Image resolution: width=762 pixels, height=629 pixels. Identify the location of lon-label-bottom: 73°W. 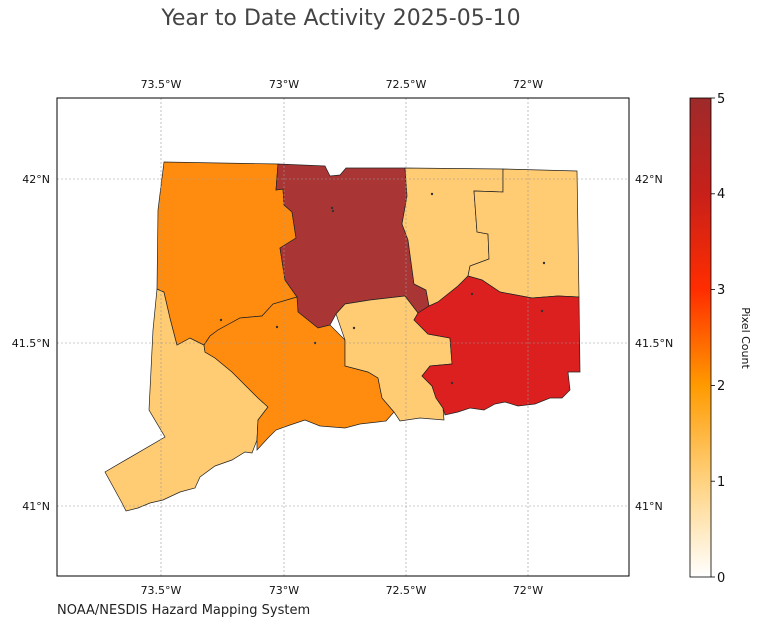
(284, 590).